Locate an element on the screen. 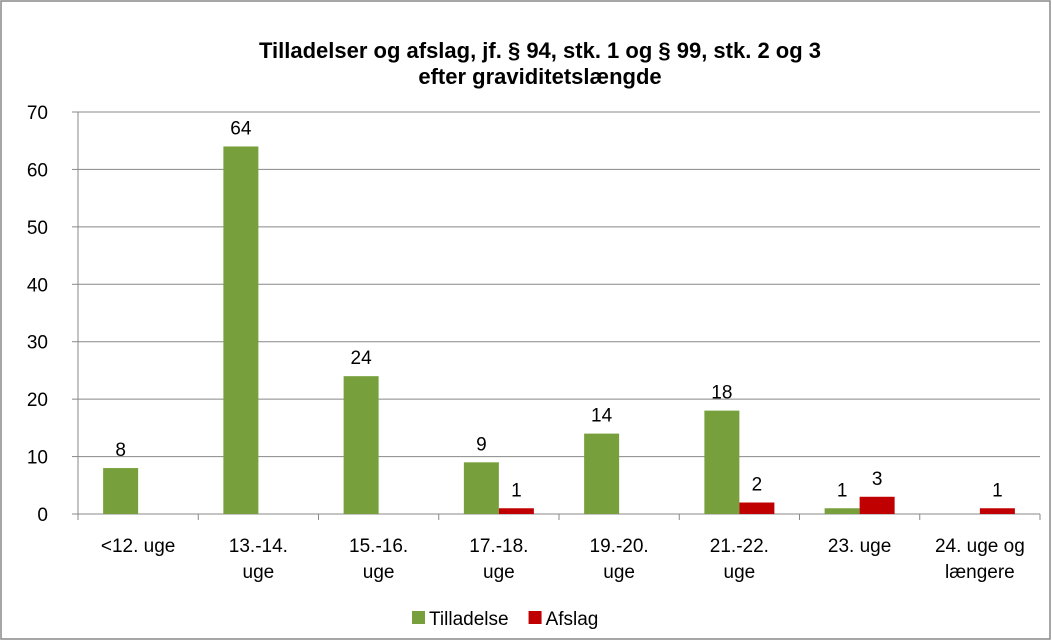 The width and height of the screenshot is (1052, 641). data-label: 18 is located at coordinates (721, 393).